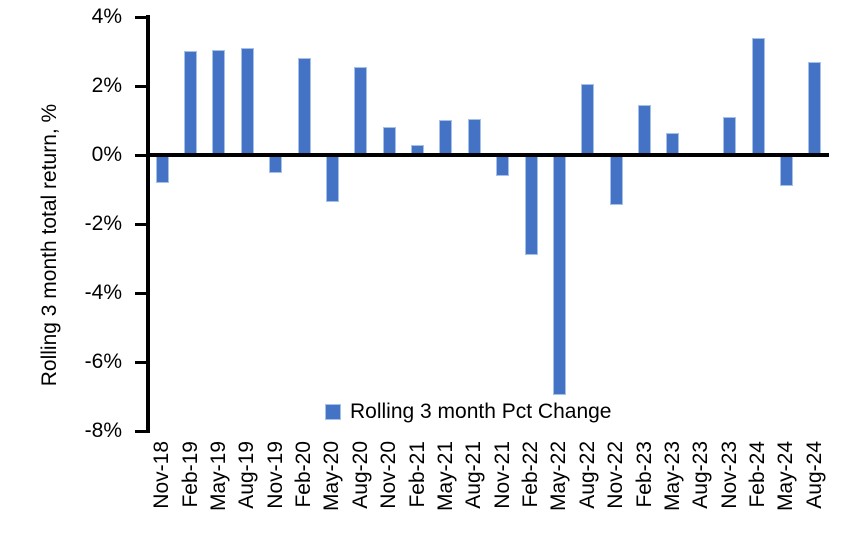 This screenshot has width=852, height=539. Describe the element at coordinates (389, 475) in the screenshot. I see `x-tick-label-Nov-20: Nov-20` at that location.